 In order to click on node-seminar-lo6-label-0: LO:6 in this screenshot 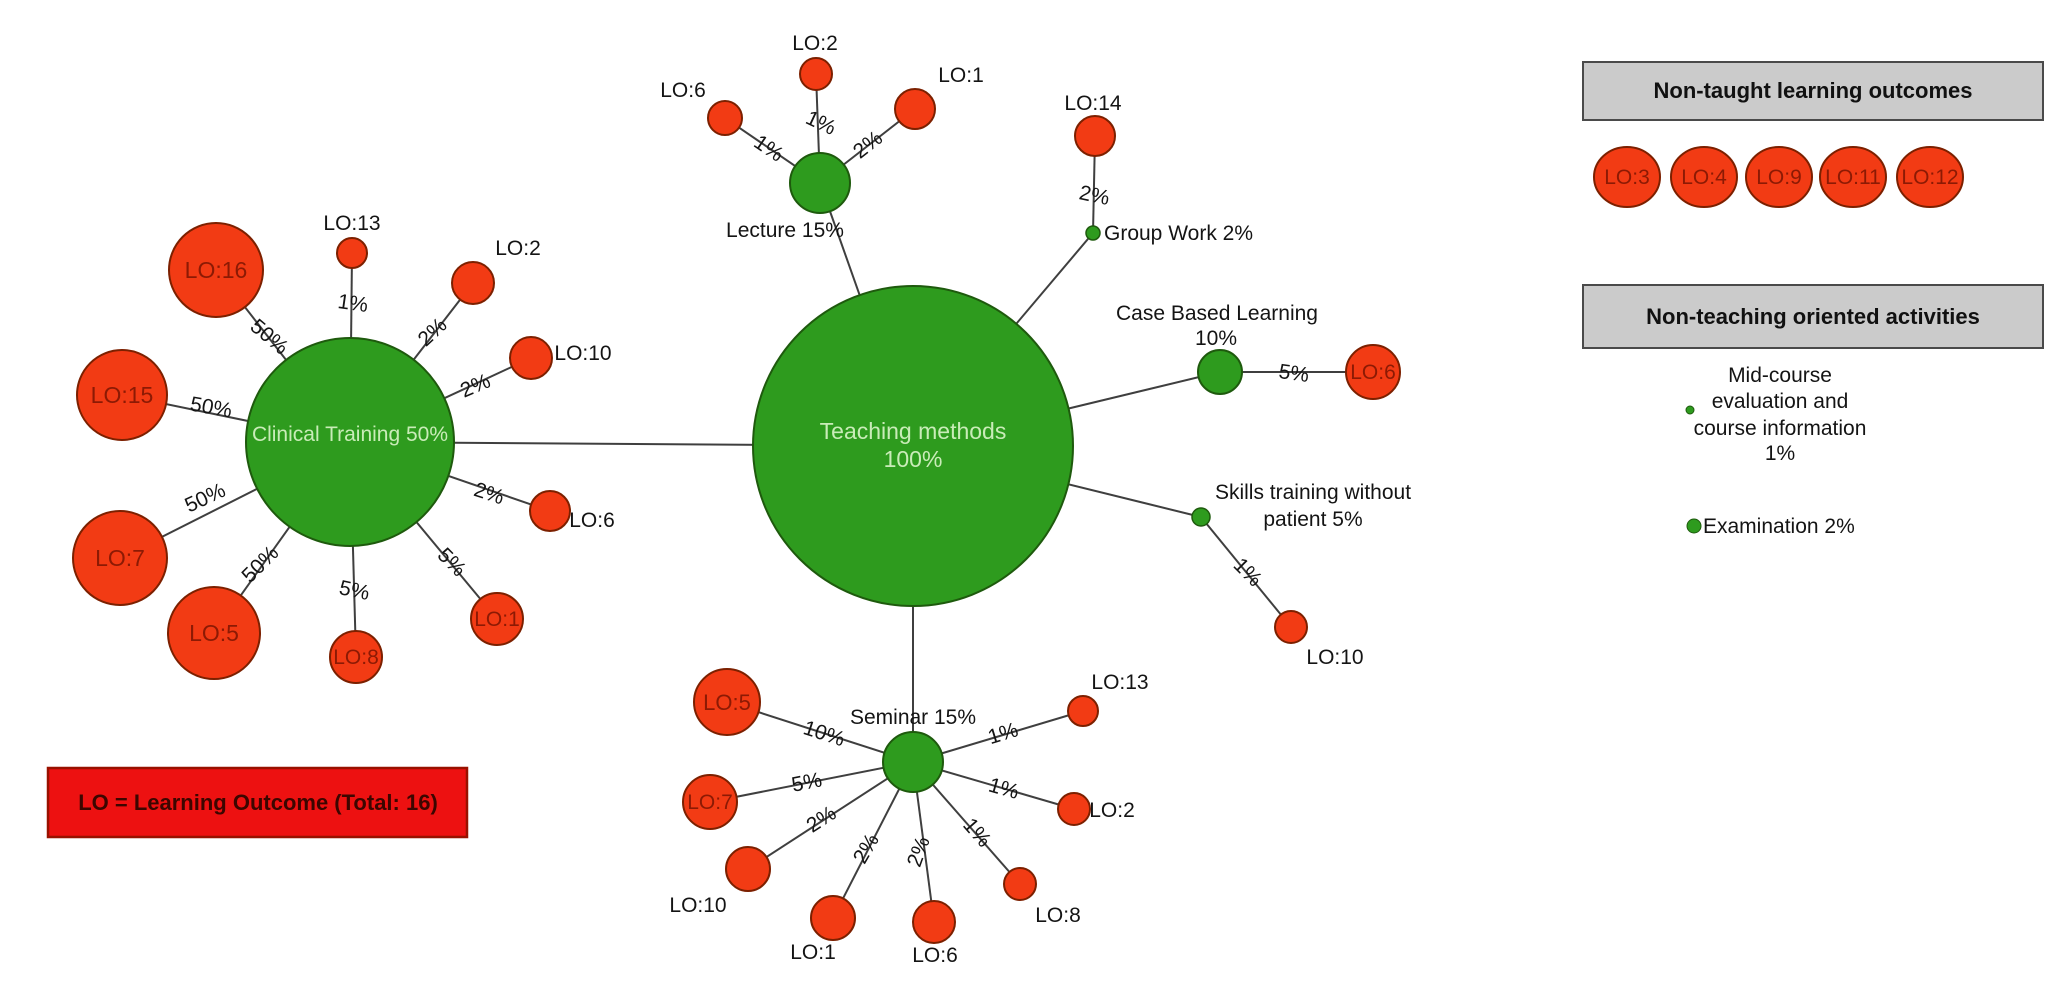, I will do `click(935, 955)`.